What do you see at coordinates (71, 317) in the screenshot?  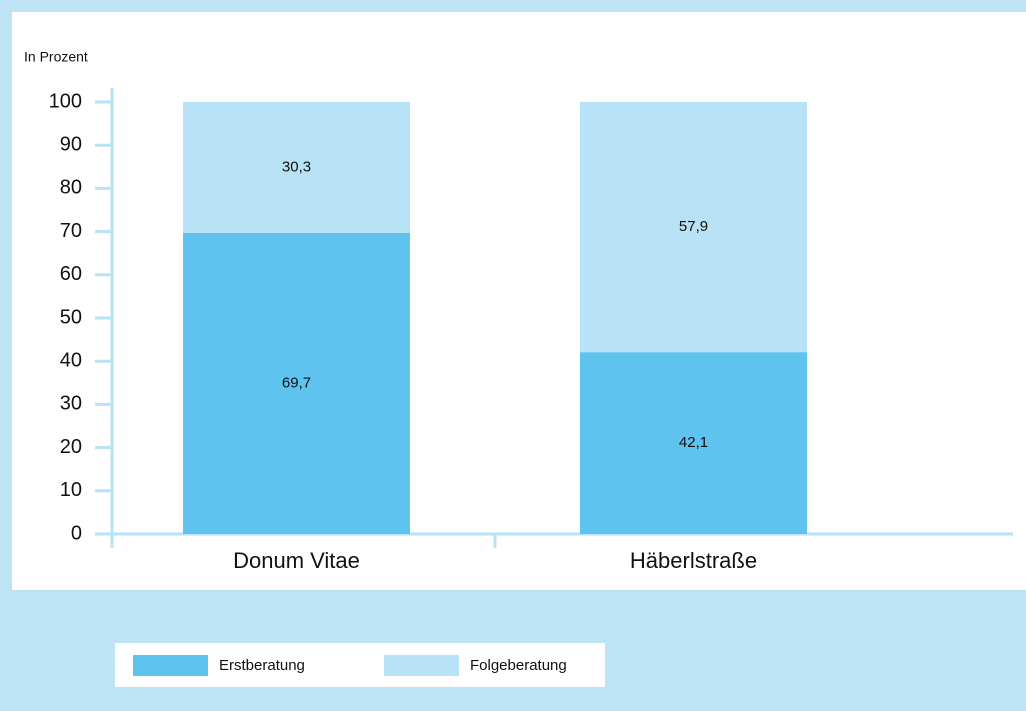 I see `y-tick-label: 50` at bounding box center [71, 317].